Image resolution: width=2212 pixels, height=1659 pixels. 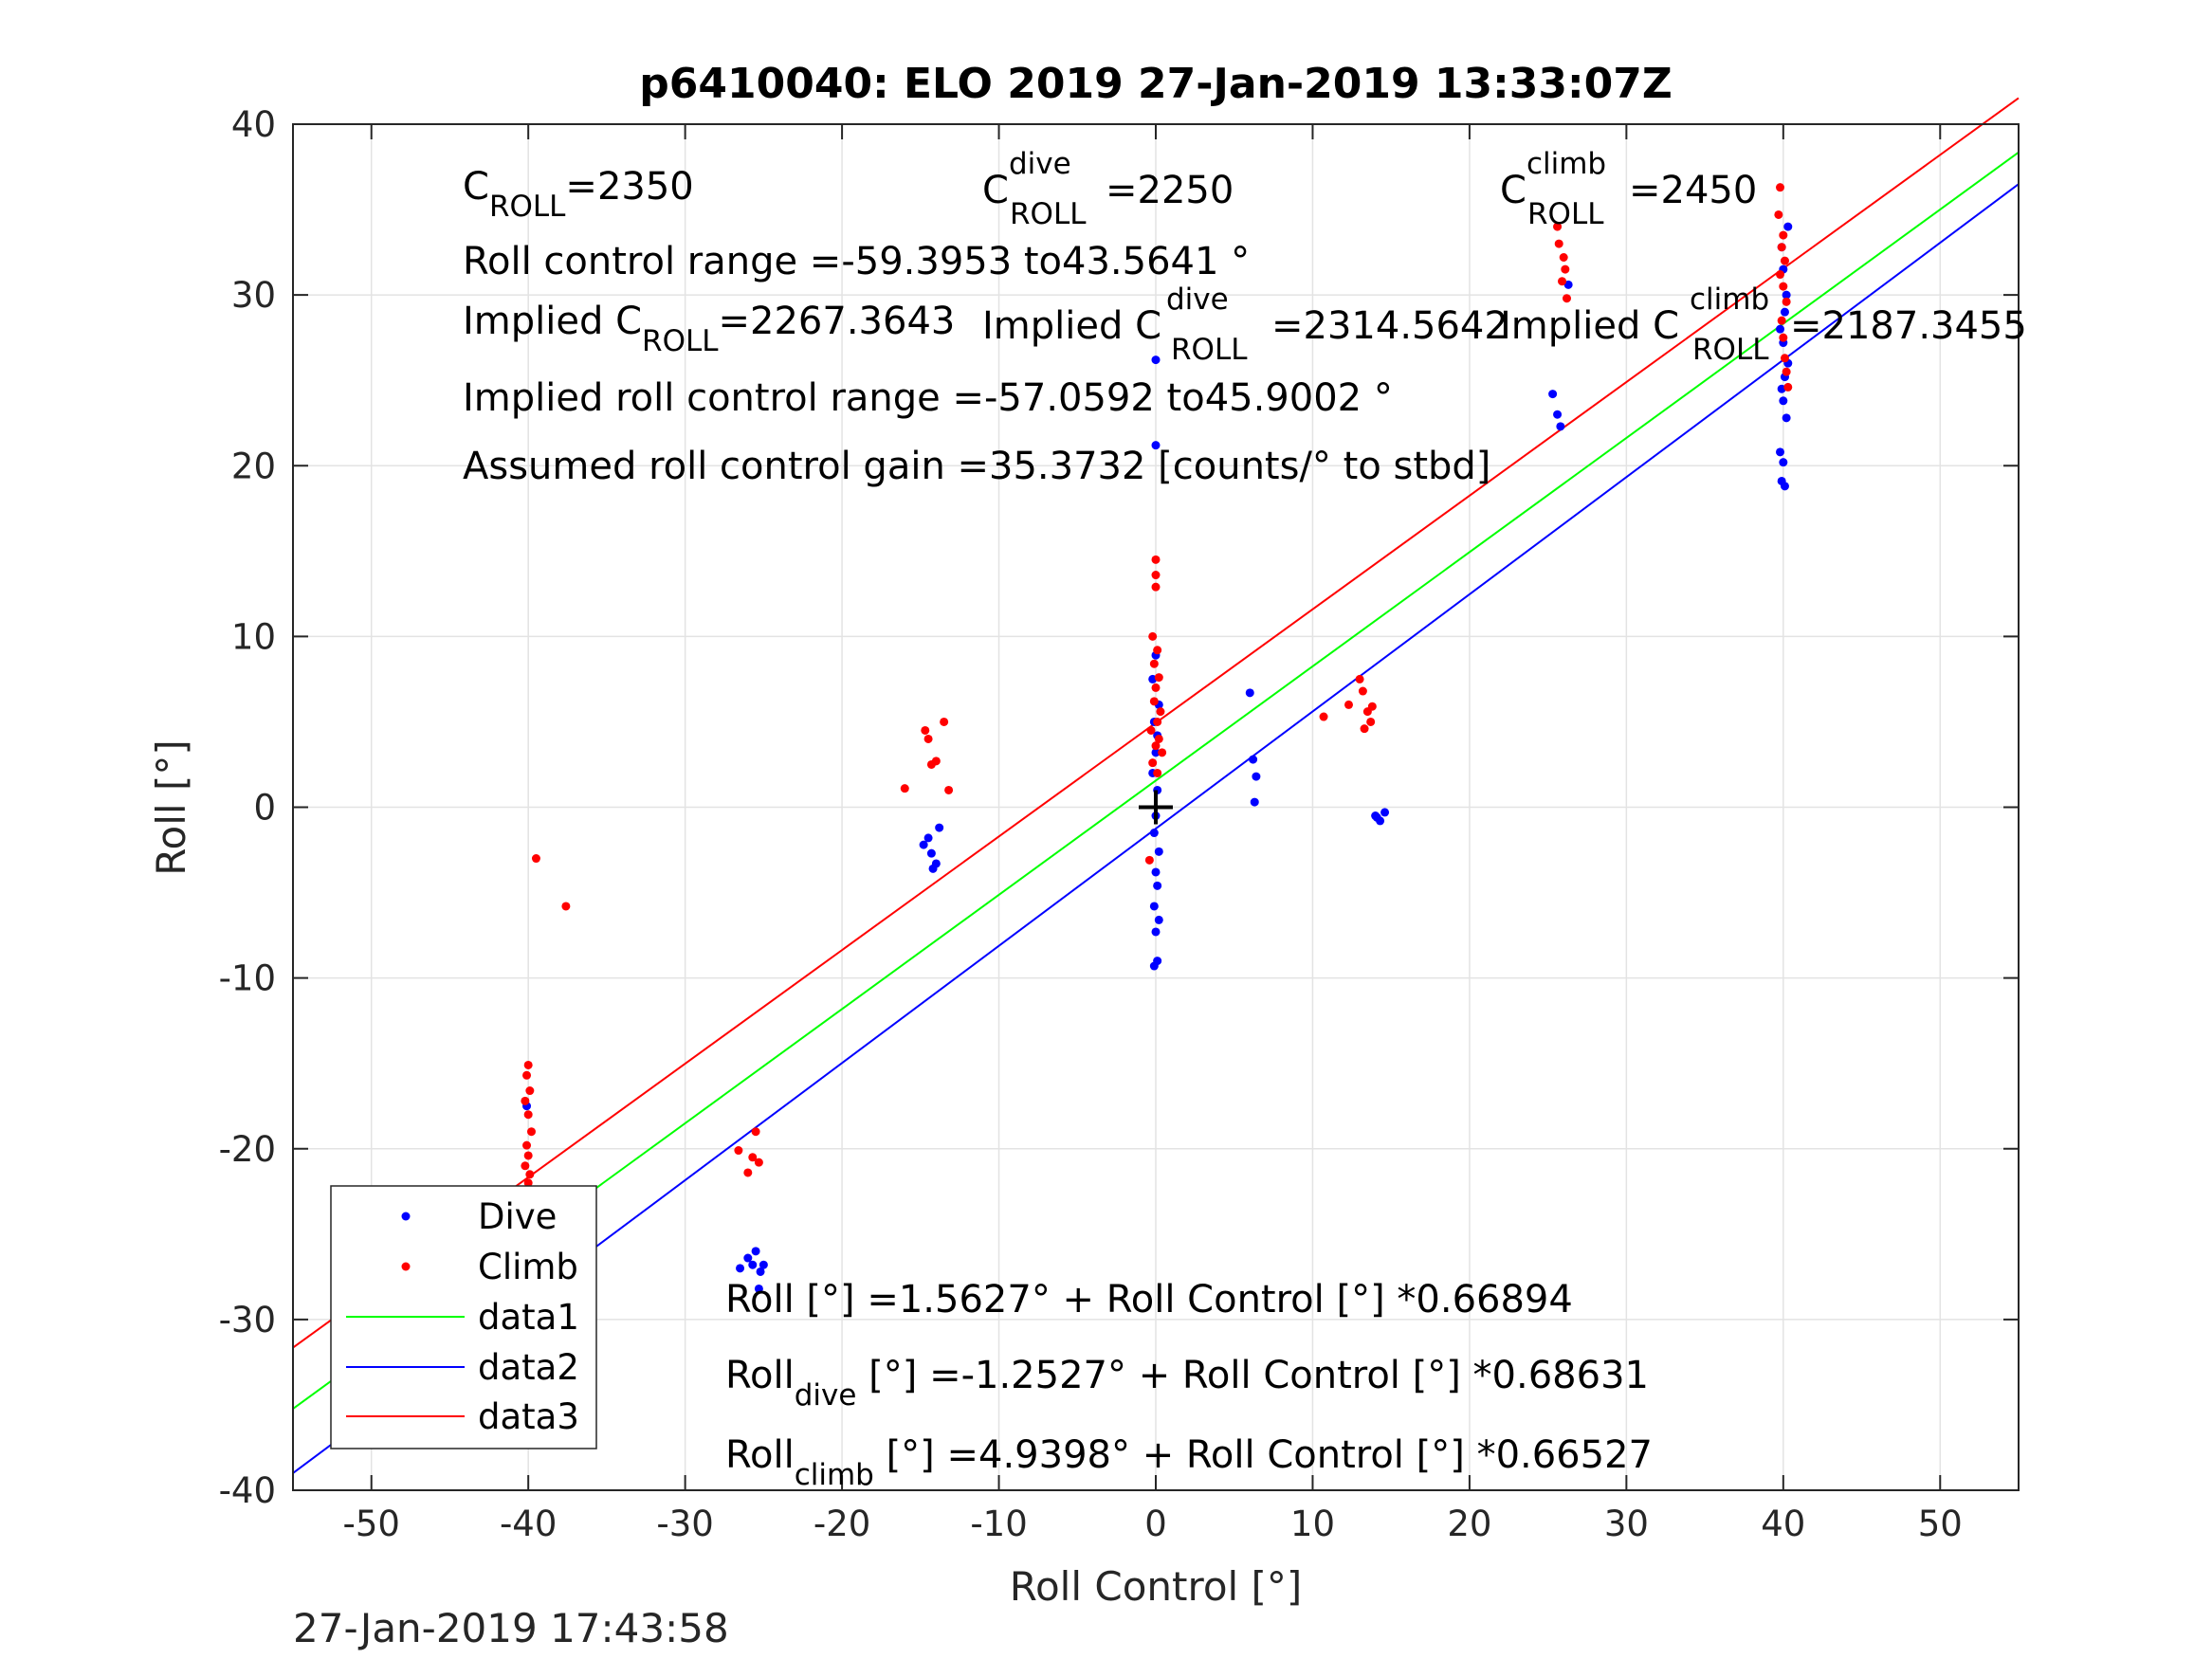 What do you see at coordinates (171, 807) in the screenshot?
I see `y-axis-label: Roll [°]` at bounding box center [171, 807].